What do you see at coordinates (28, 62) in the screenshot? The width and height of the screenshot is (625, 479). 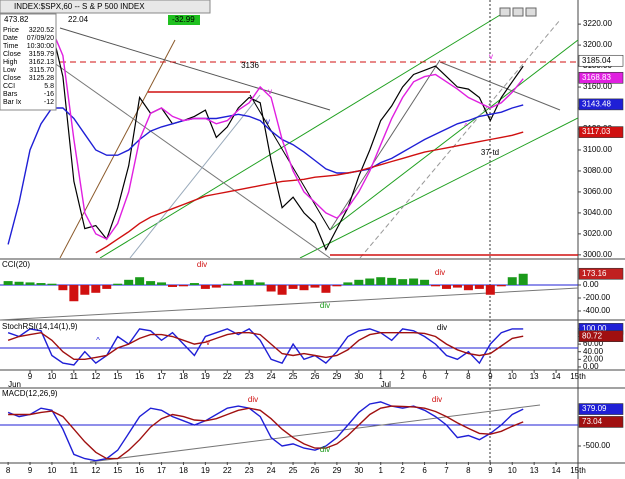 I see `info-panel` at bounding box center [28, 62].